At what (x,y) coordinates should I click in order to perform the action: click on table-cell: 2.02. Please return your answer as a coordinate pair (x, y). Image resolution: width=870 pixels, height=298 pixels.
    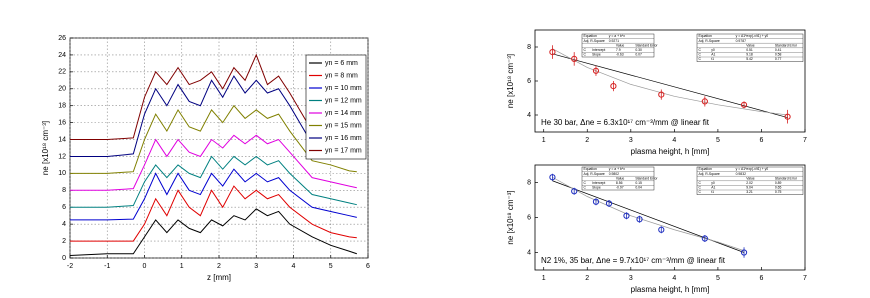
    Looking at the image, I should click on (749, 183).